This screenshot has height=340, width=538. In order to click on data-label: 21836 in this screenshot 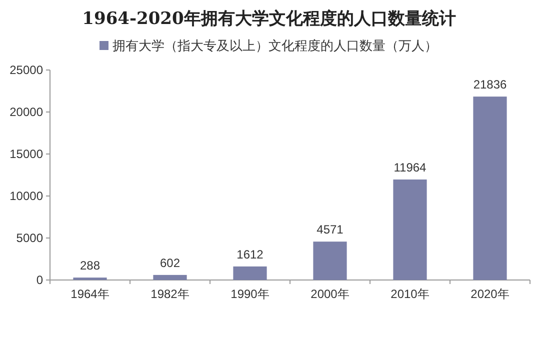, I will do `click(490, 85)`.